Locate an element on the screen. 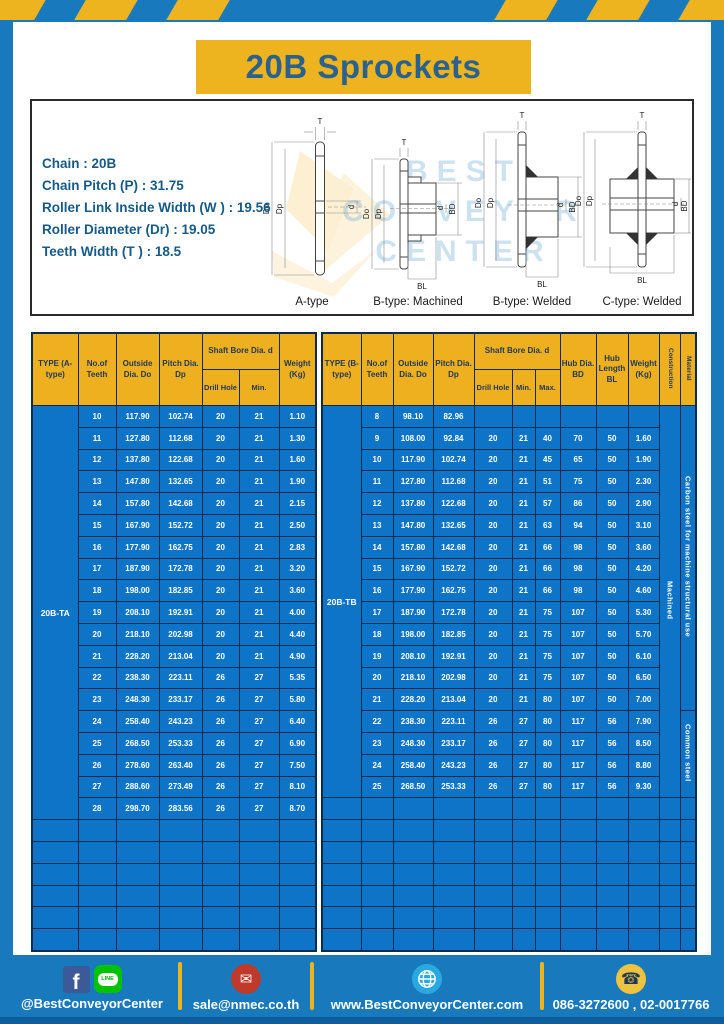 Image resolution: width=724 pixels, height=1024 pixels. cell: 117 is located at coordinates (578, 787).